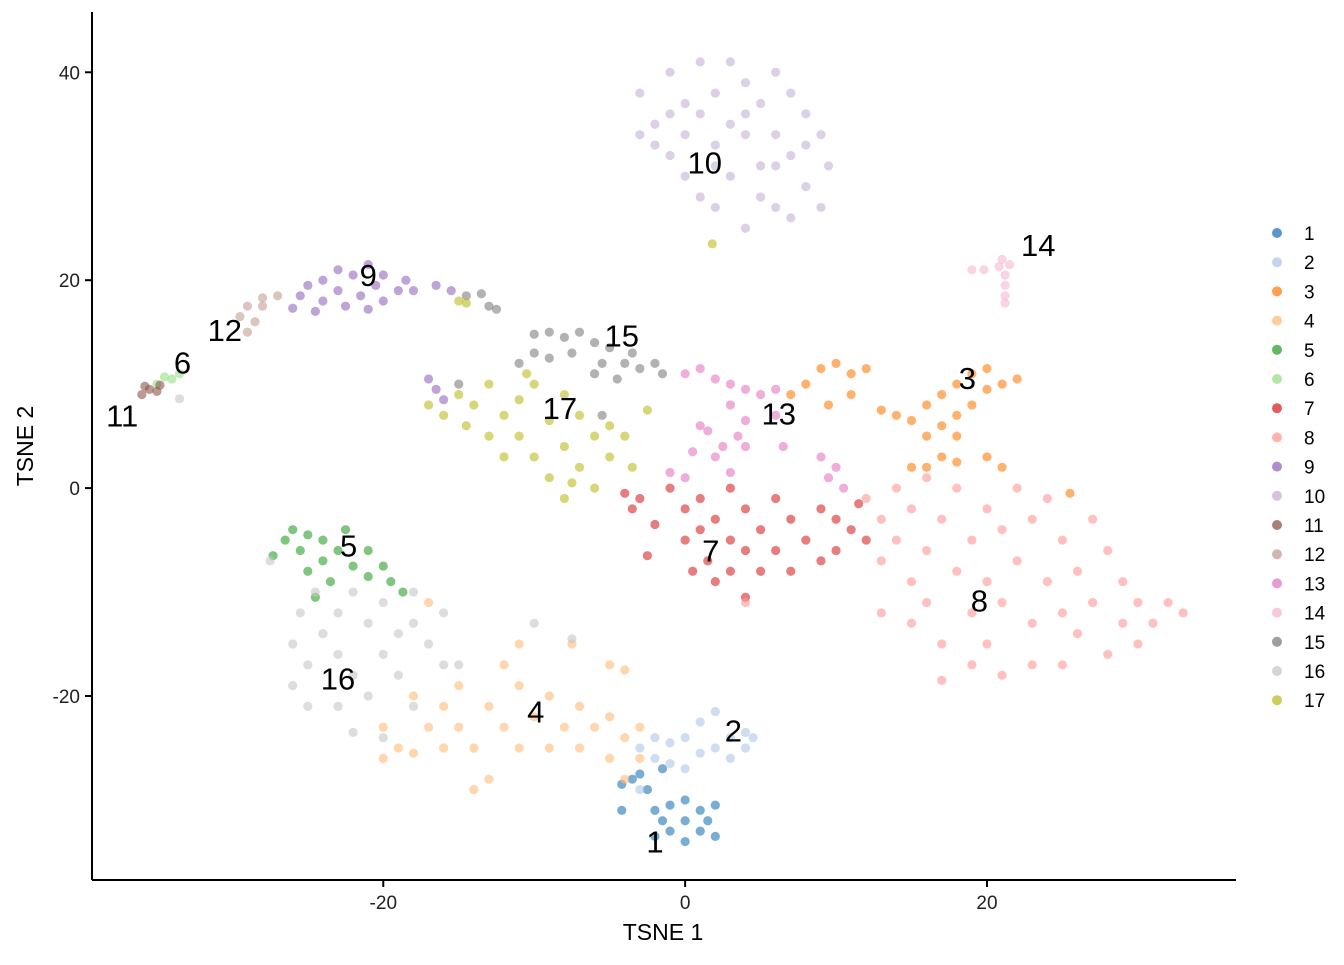 This screenshot has height=965, width=1344. I want to click on cluster-label-8: 8, so click(979, 600).